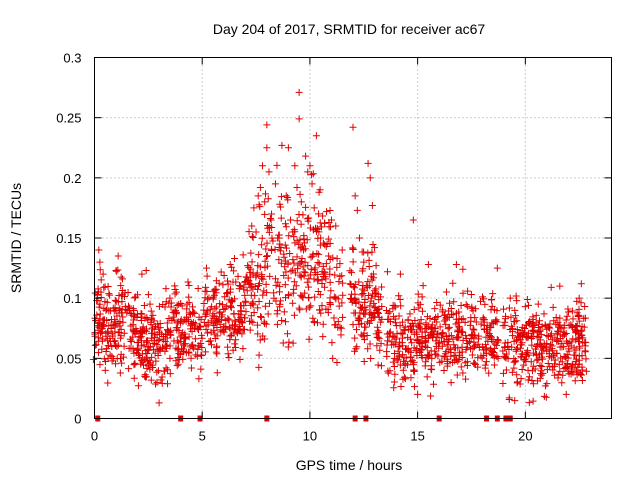 The width and height of the screenshot is (640, 480). I want to click on y-tick-label: 0.2, so click(72, 178).